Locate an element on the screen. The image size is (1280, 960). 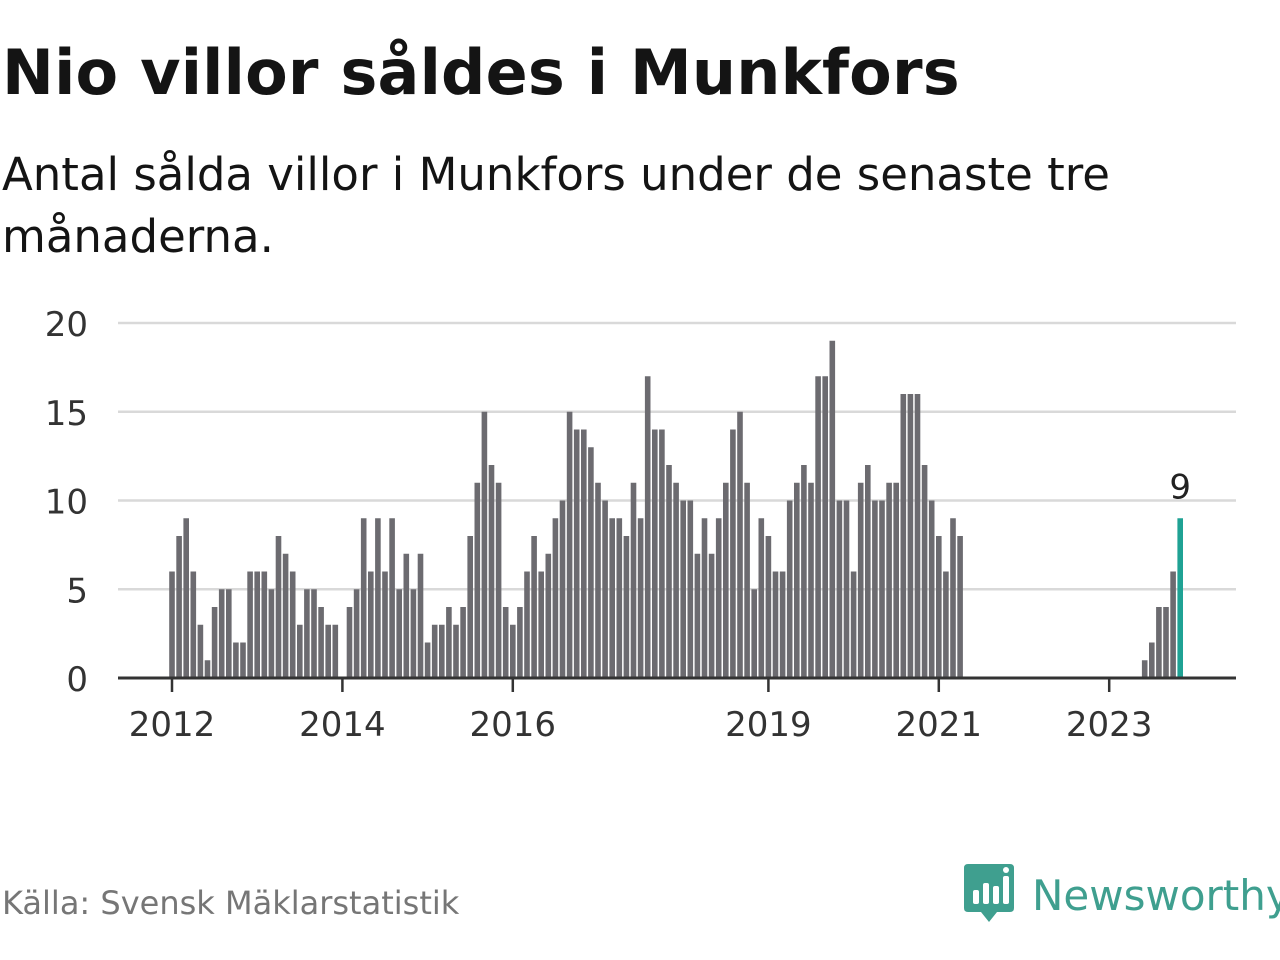
x-tick-label: 2016 is located at coordinates (513, 725).